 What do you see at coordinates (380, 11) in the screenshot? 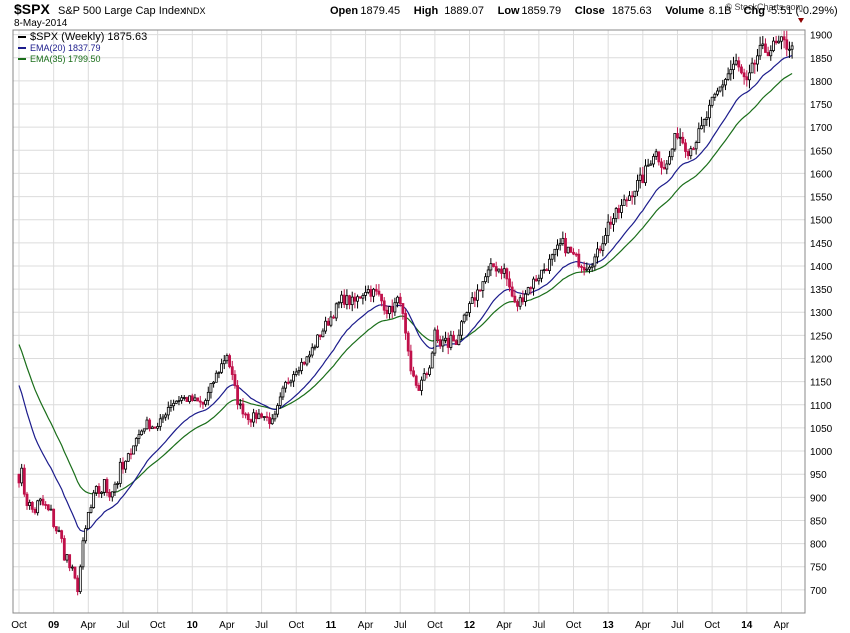
I see `quote-value: 1879.45` at bounding box center [380, 11].